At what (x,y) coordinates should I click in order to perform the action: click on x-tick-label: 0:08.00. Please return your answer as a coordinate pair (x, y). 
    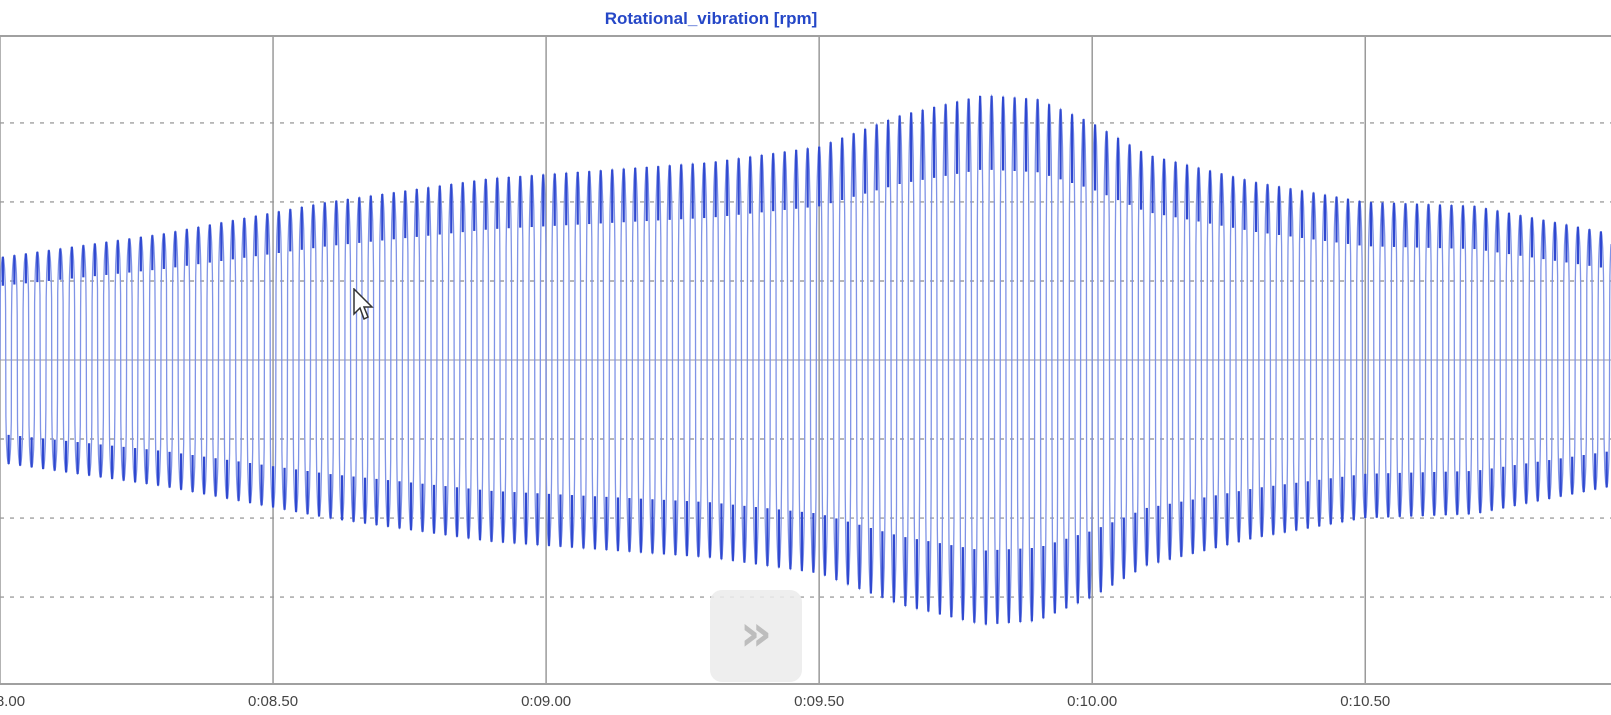
    Looking at the image, I should click on (12, 701).